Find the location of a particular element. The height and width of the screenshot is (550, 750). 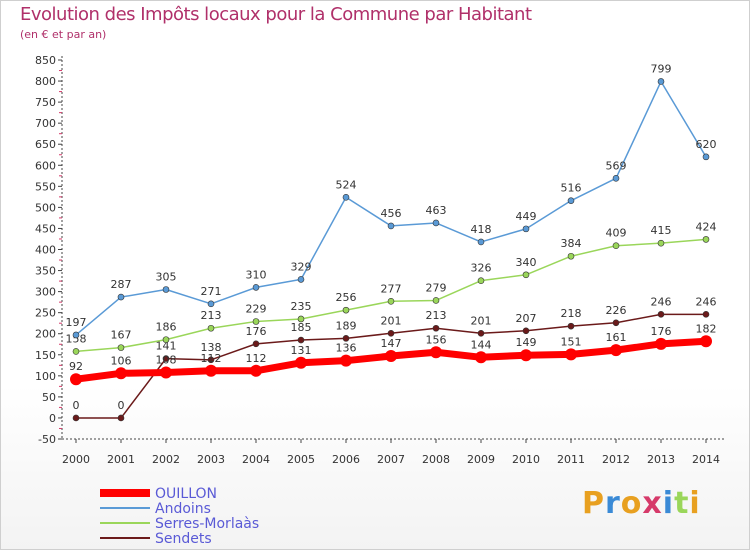

data-label-sendets: 185 is located at coordinates (301, 327).